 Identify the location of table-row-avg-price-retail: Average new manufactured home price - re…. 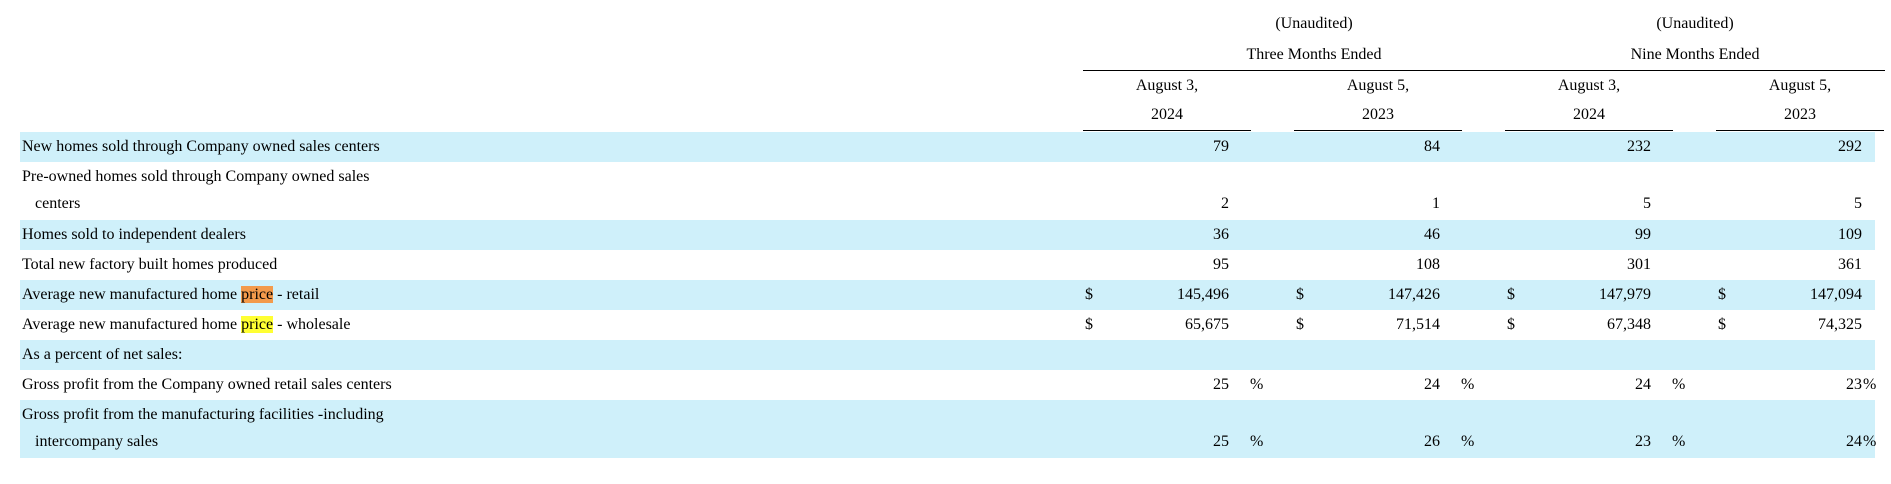
(947, 295).